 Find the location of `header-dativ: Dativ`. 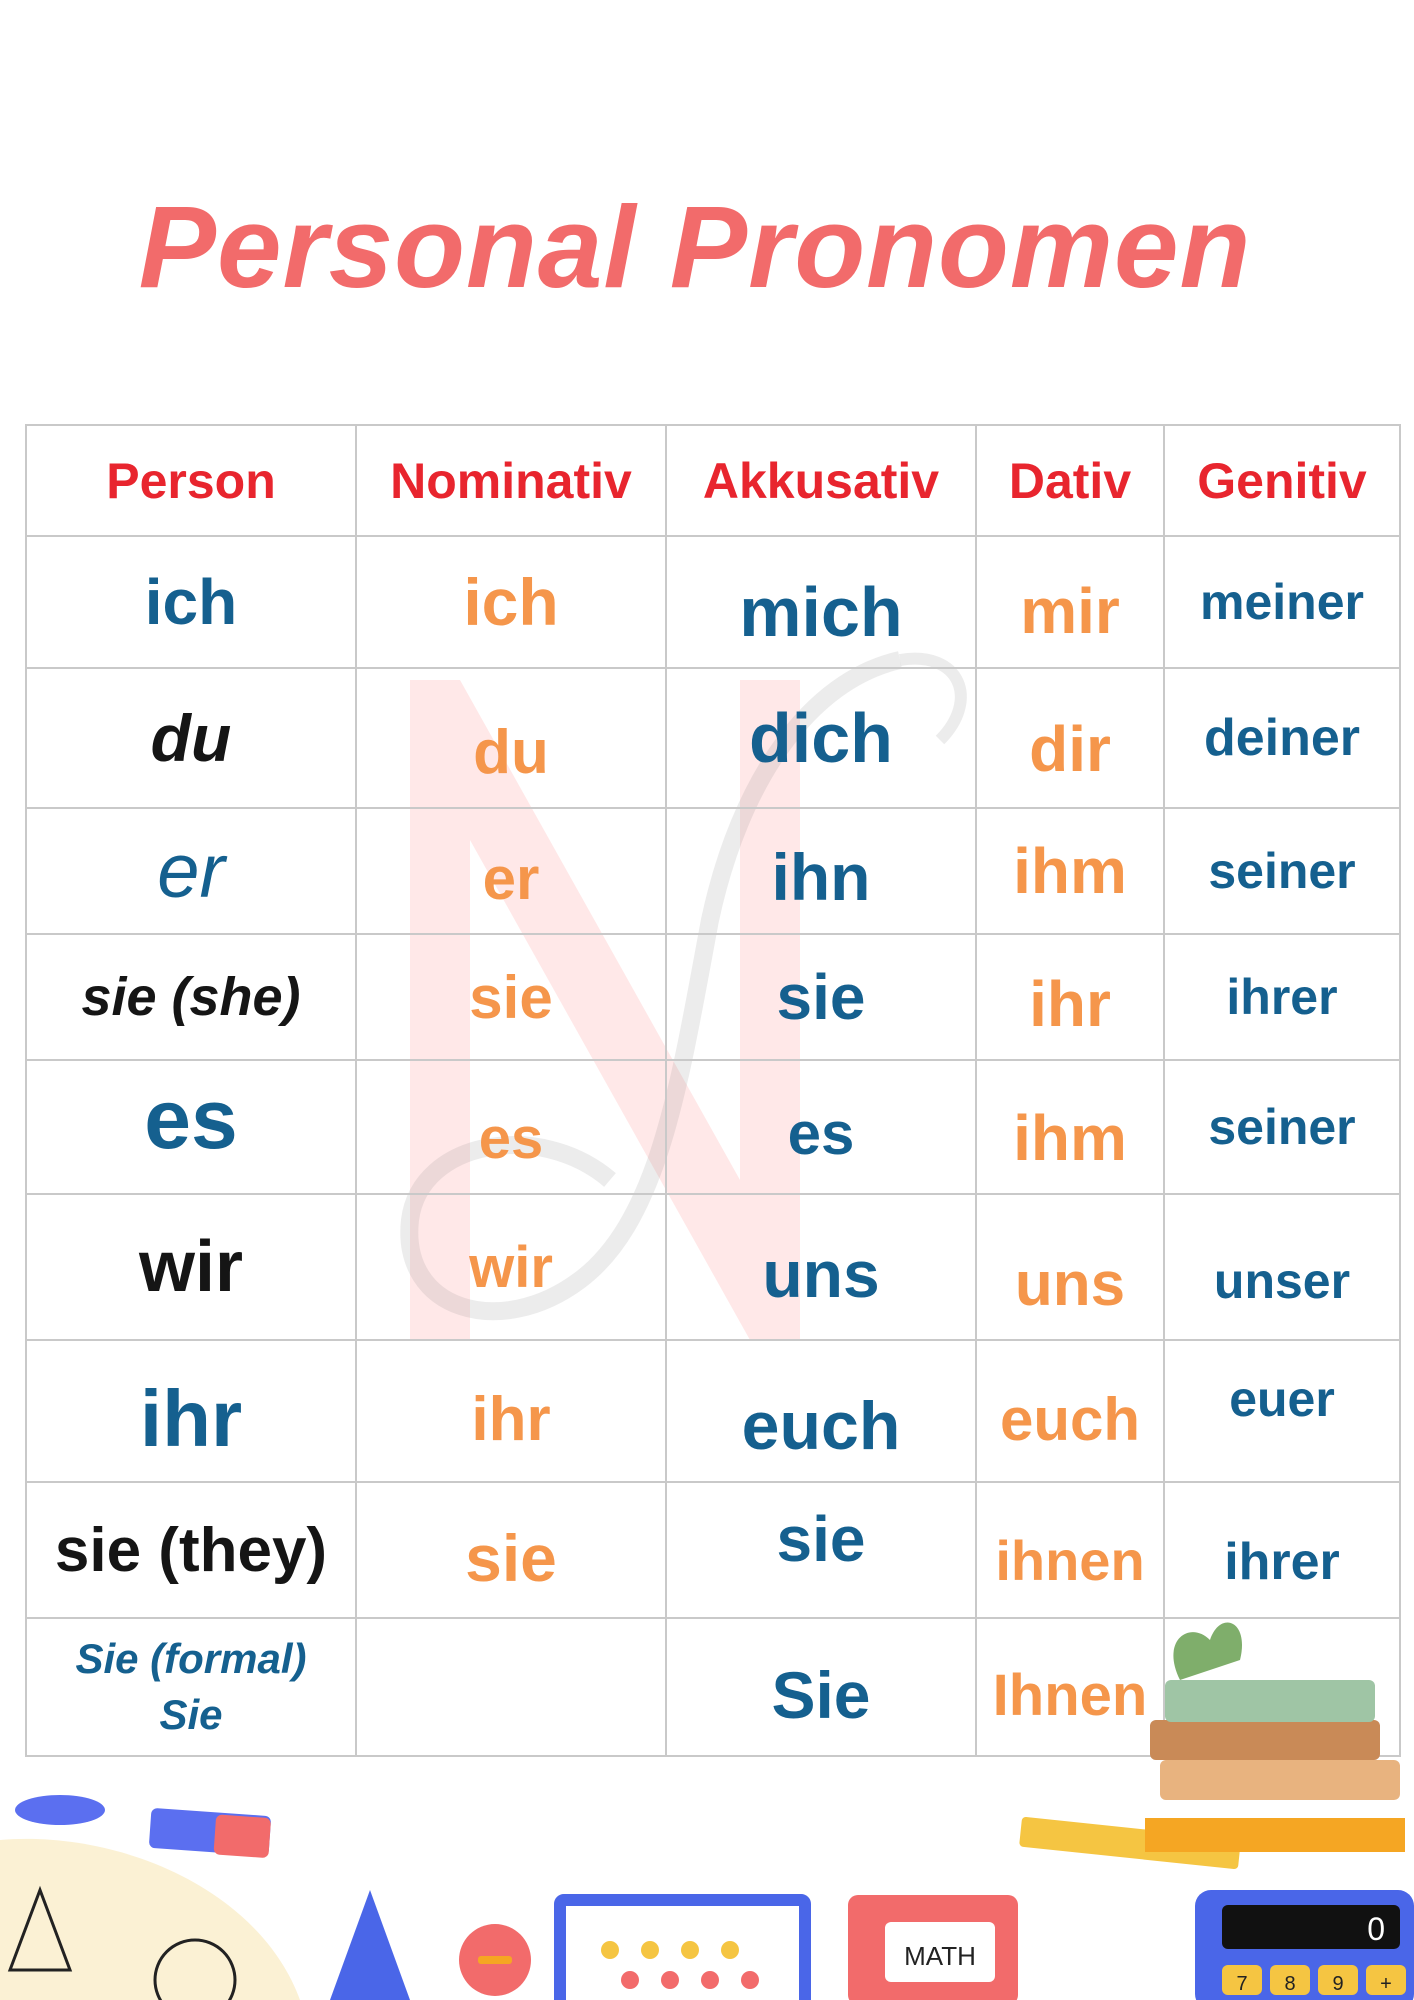

header-dativ: Dativ is located at coordinates (1070, 480).